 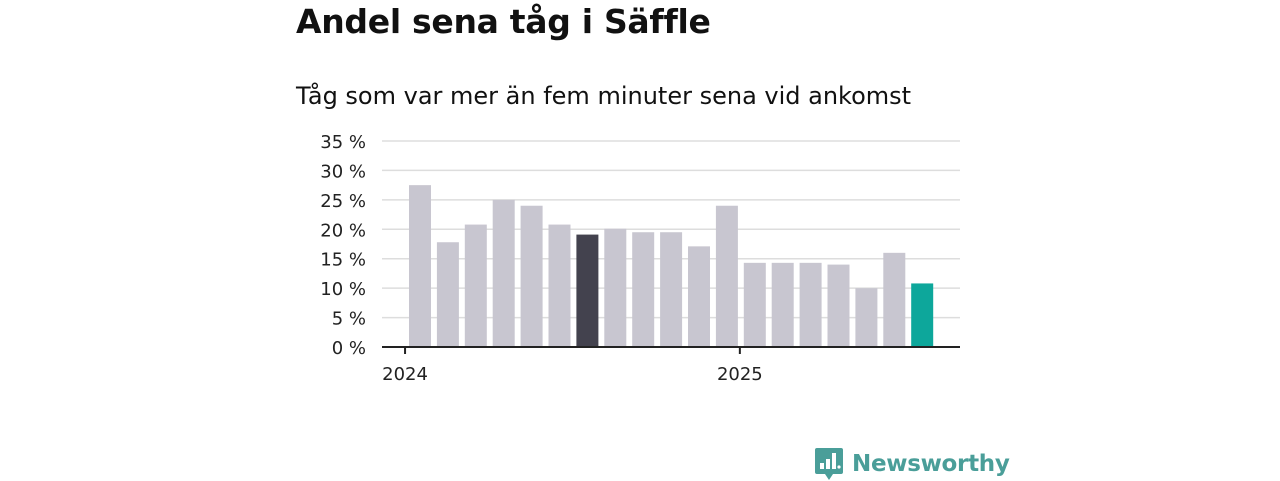 I want to click on y-tick-label: 30 %, so click(x=343, y=171).